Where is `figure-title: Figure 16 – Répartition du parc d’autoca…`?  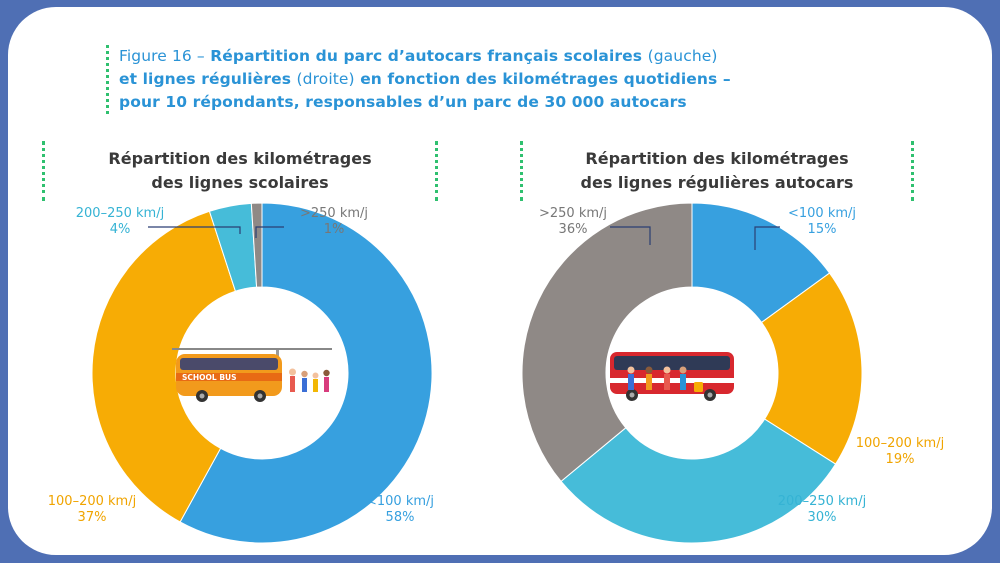
figure-title: Figure 16 – Répartition du parc d’autoca… is located at coordinates (512, 79).